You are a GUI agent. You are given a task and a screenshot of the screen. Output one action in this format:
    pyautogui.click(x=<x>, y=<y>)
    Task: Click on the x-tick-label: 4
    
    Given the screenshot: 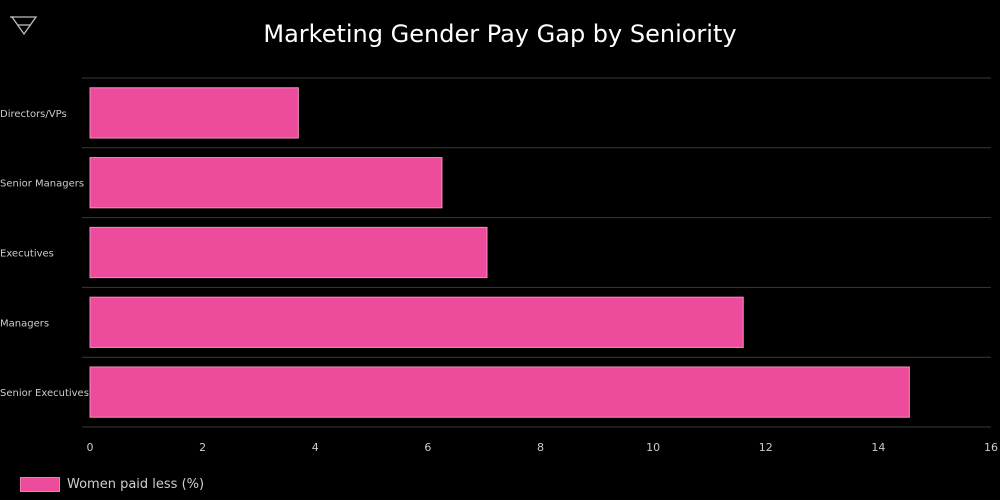 What is the action you would take?
    pyautogui.click(x=315, y=447)
    